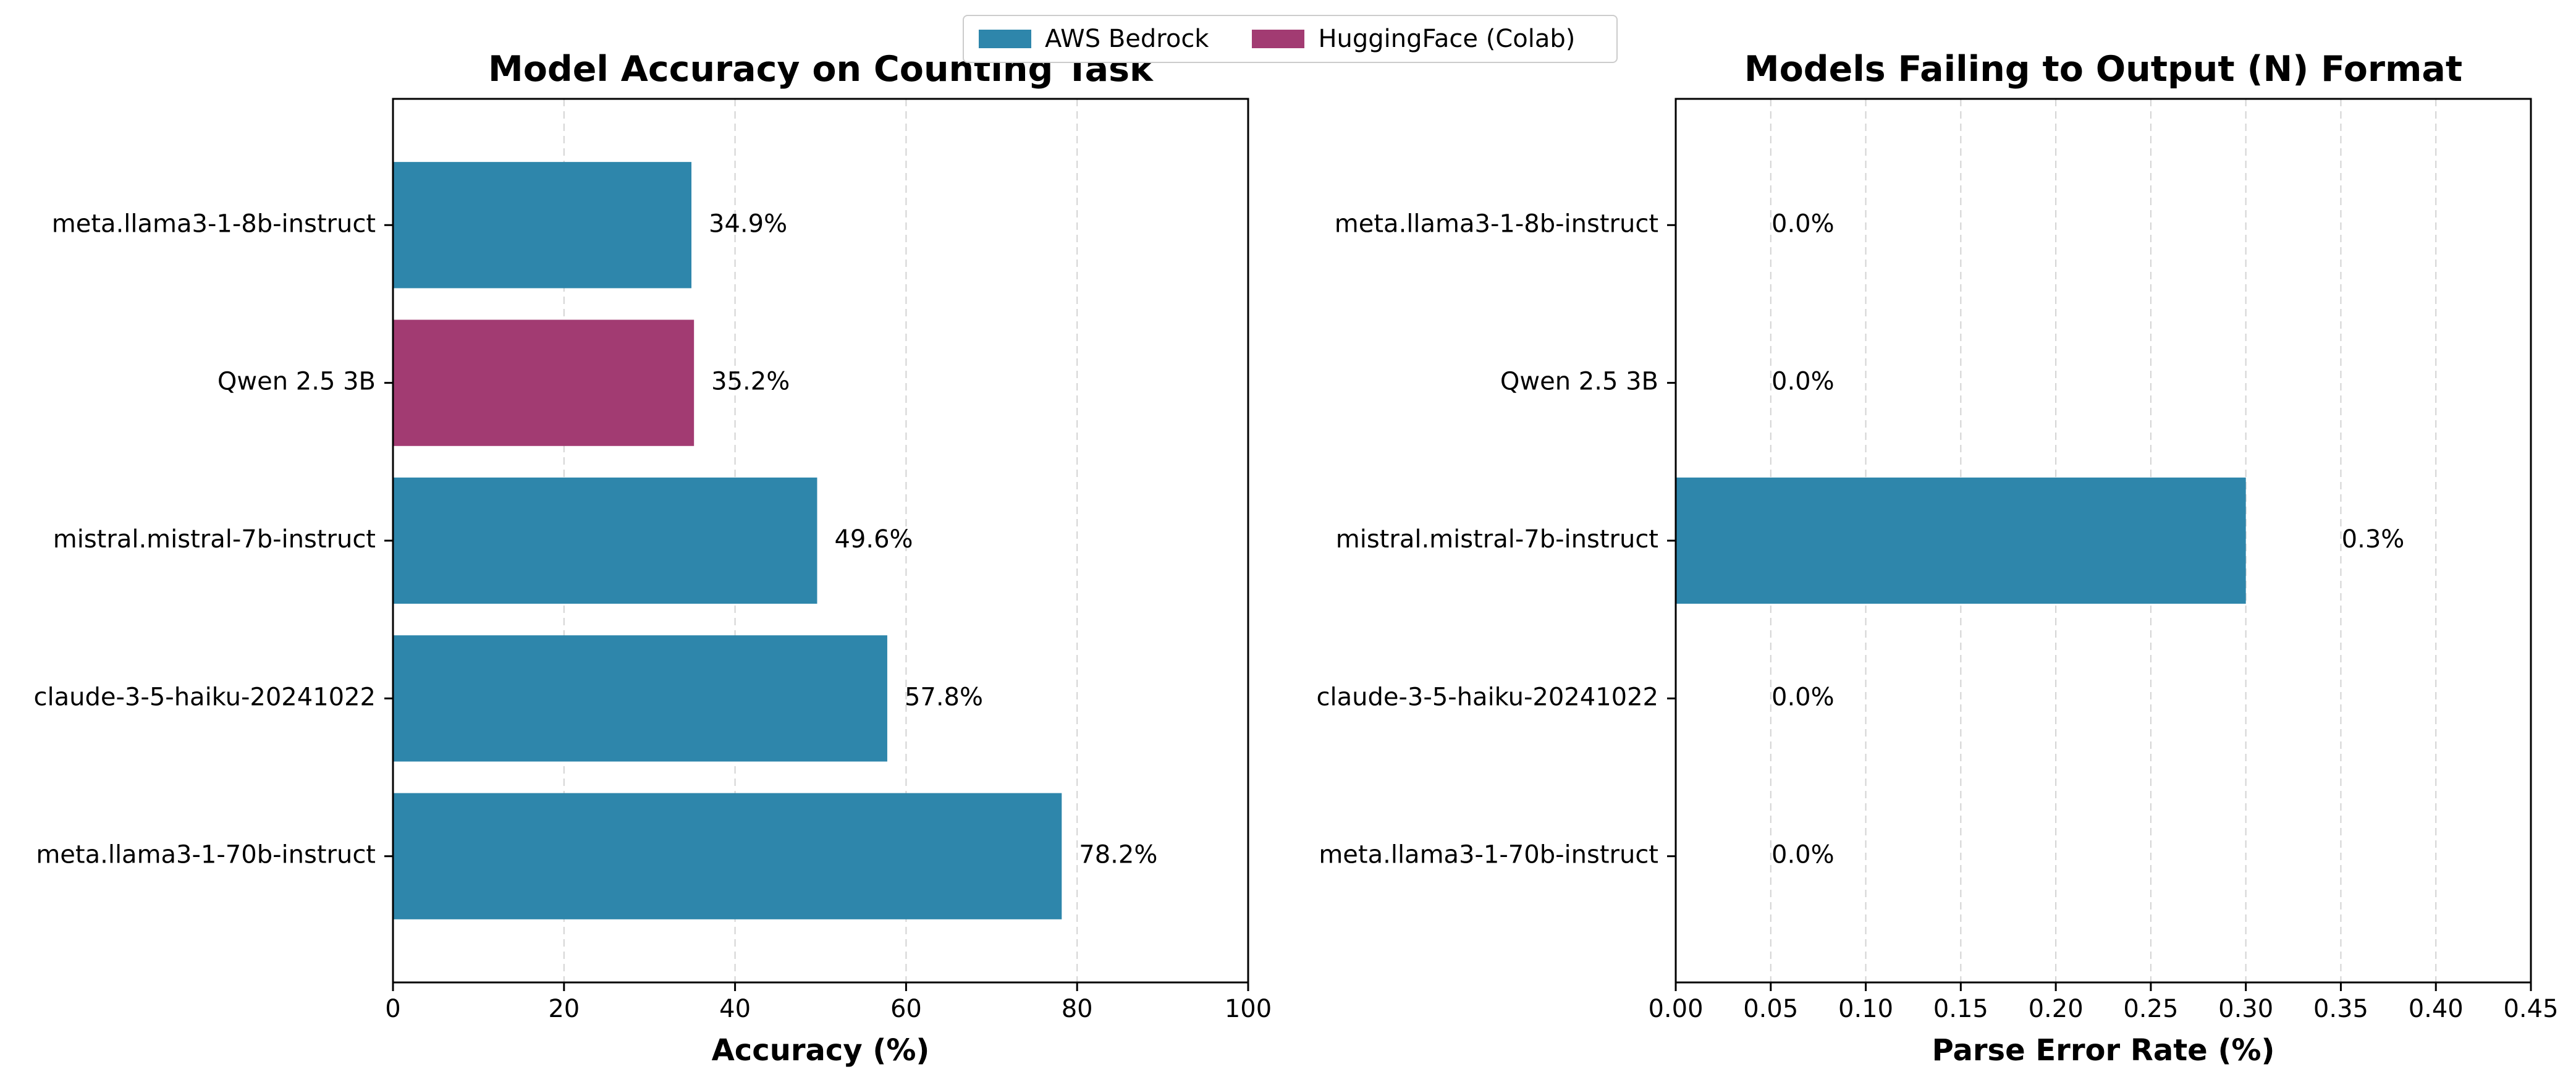 The image size is (2576, 1085). I want to click on legend-item-aws: AWS Bedrock, so click(1086, 39).